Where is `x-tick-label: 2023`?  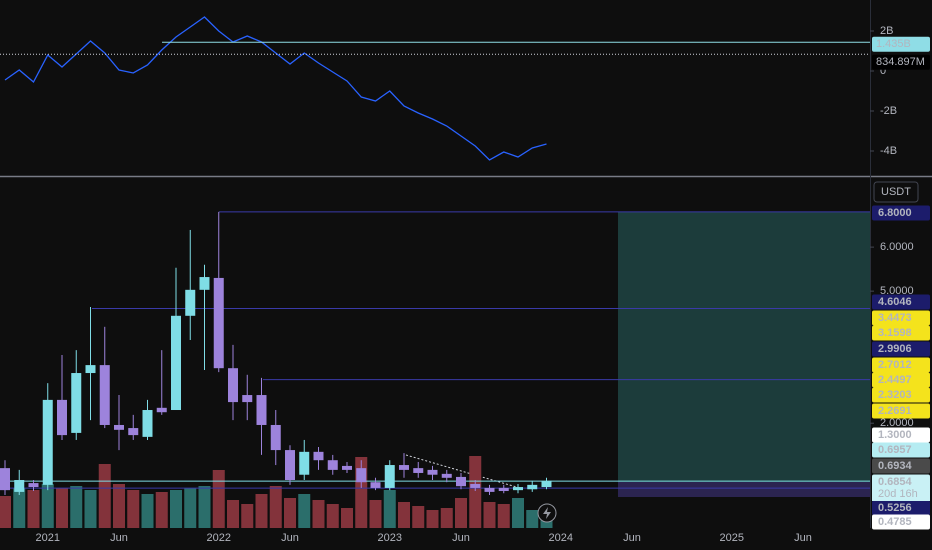
x-tick-label: 2023 is located at coordinates (390, 538).